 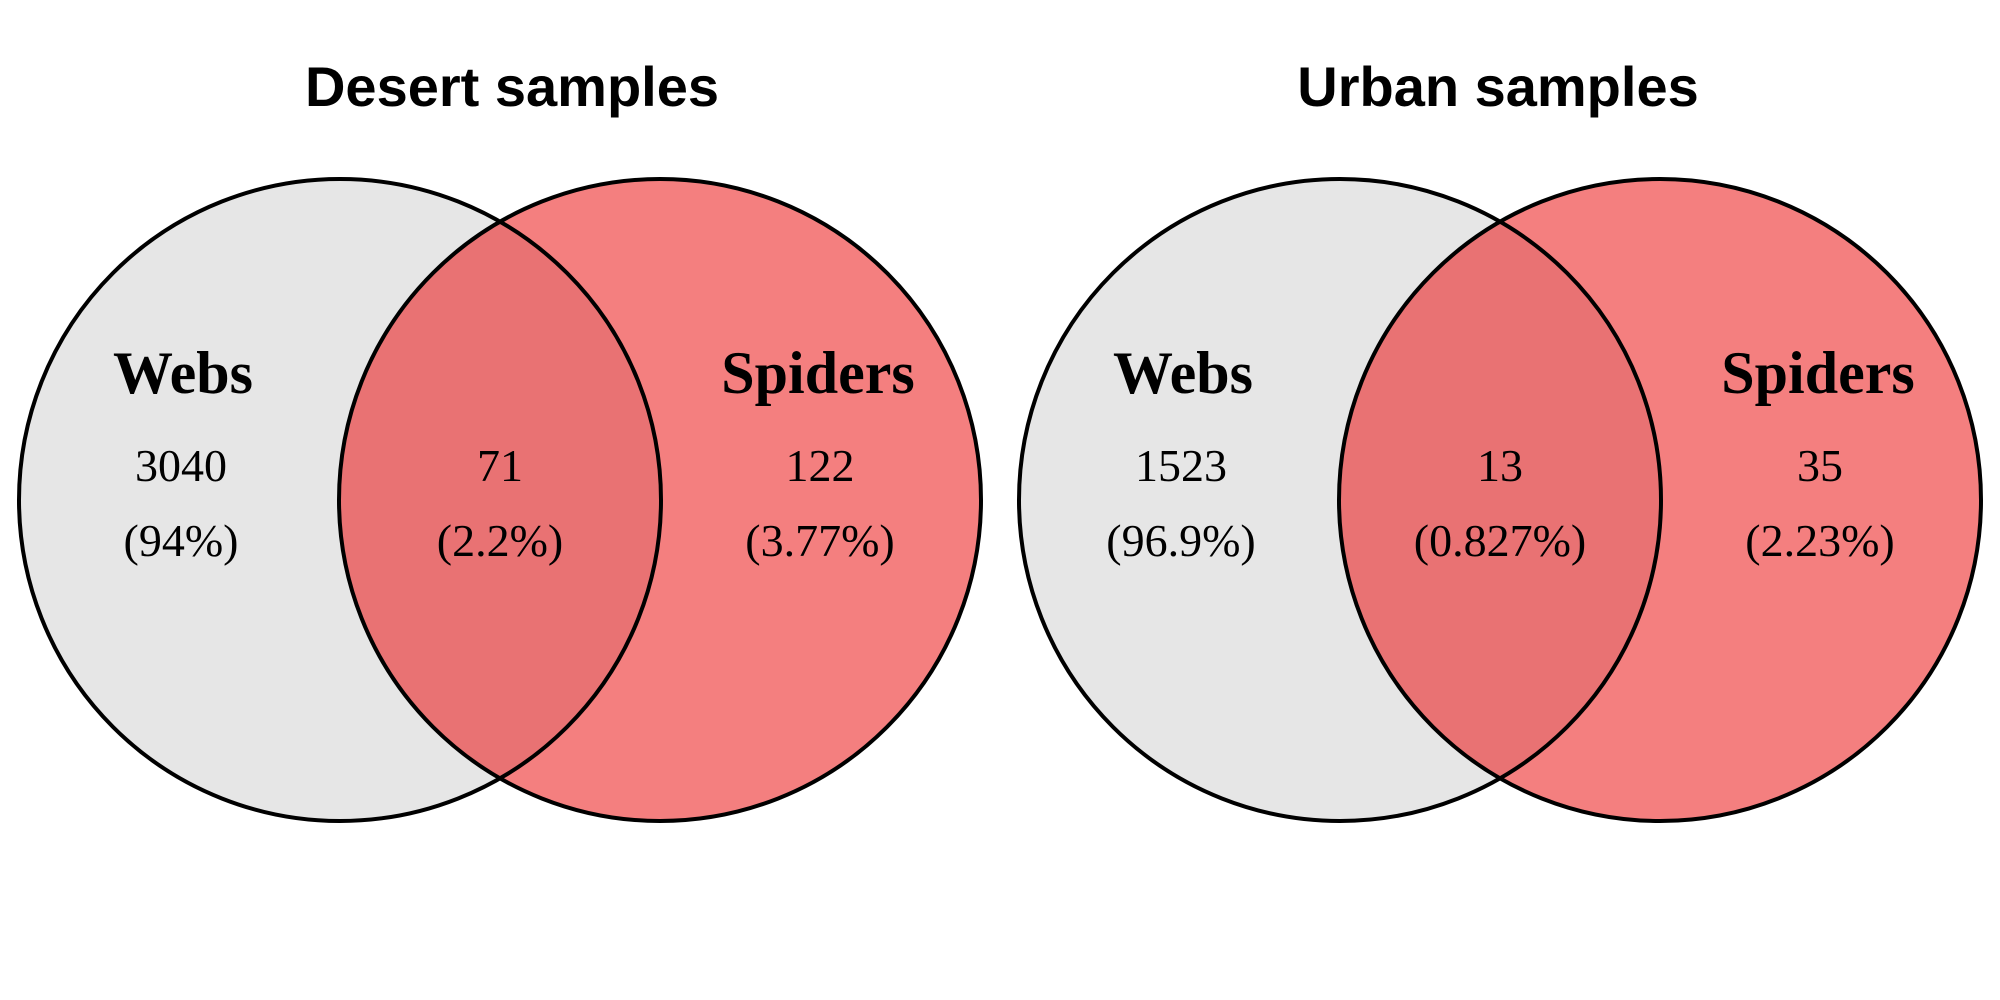 I want to click on count-spiders-only-desert: 122, so click(x=820, y=465).